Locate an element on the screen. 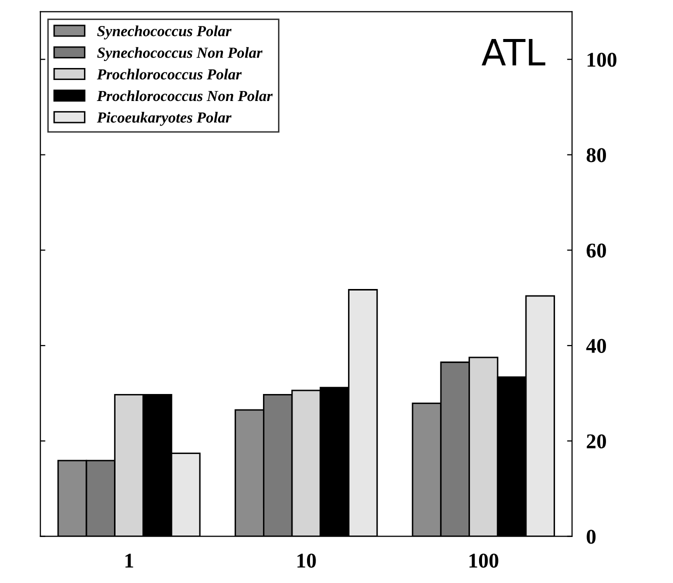 The height and width of the screenshot is (583, 673). y-tick-label: 0 is located at coordinates (591, 537).